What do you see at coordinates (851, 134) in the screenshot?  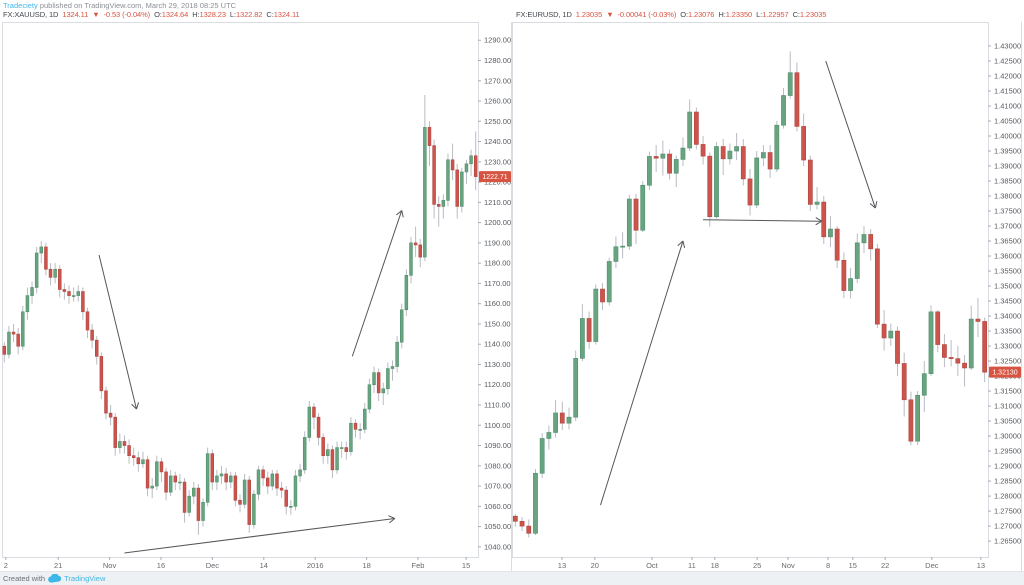 I see `trend-arrow` at bounding box center [851, 134].